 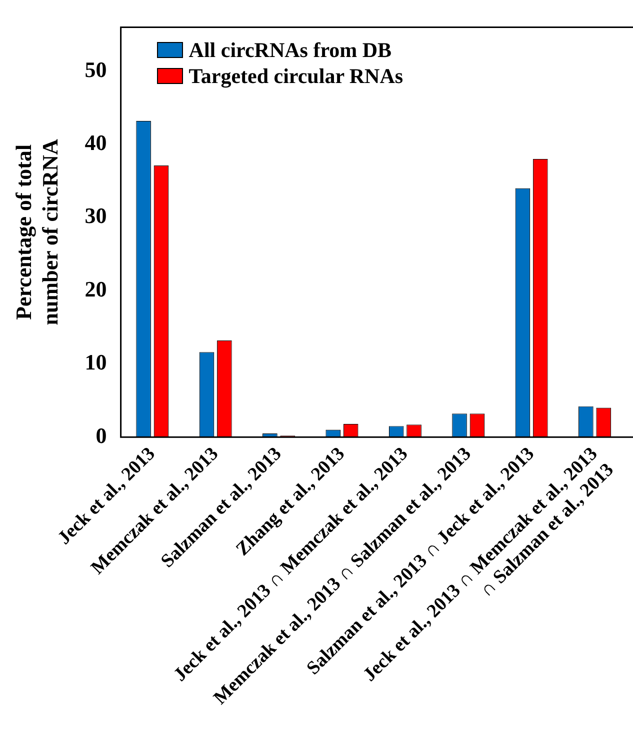 I want to click on legend-label: Targeted circular RNAs, so click(x=296, y=76).